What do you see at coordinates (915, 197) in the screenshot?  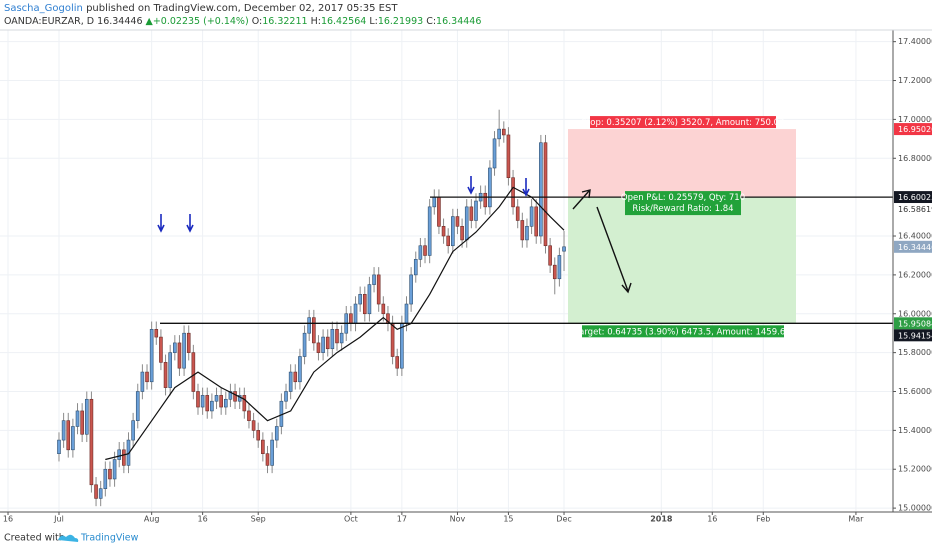 I see `price-label: 16.60025` at bounding box center [915, 197].